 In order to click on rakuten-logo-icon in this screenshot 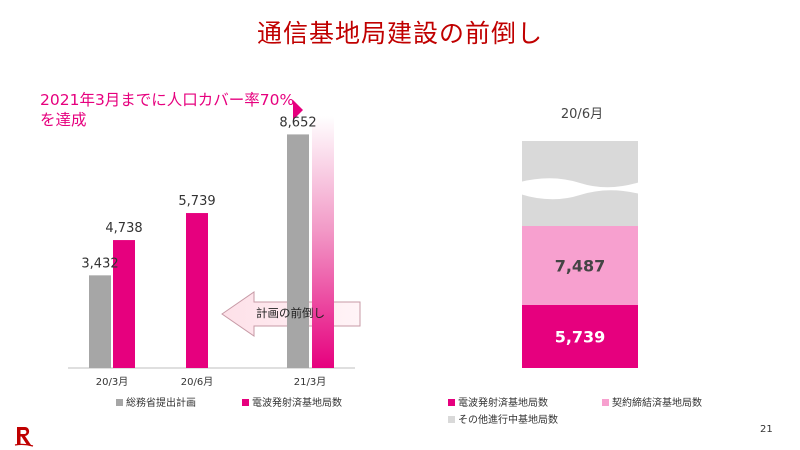, I will do `click(24, 437)`.